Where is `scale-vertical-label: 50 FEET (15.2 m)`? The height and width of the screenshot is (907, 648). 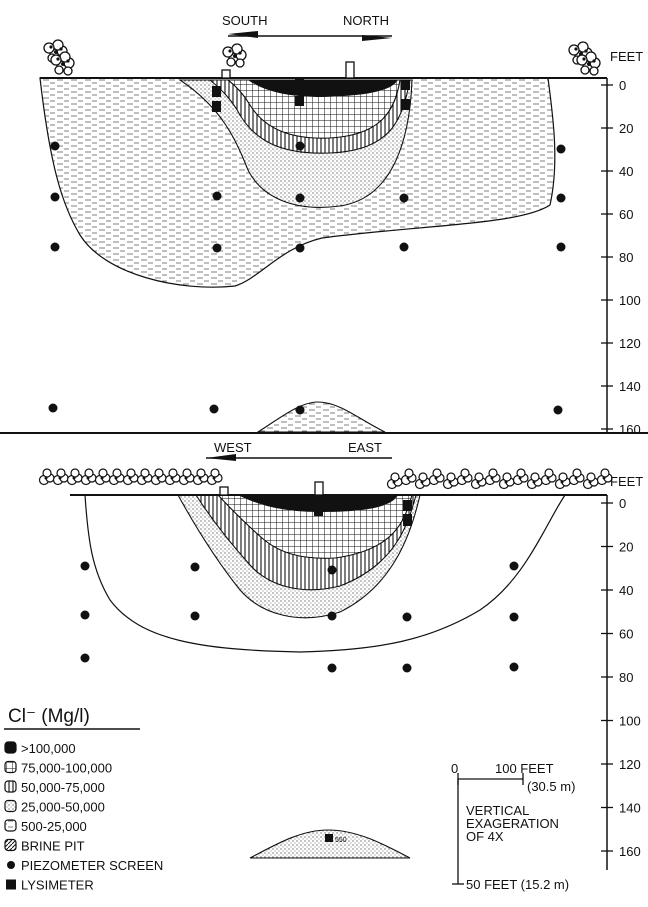
scale-vertical-label: 50 FEET (15.2 m) is located at coordinates (517, 884).